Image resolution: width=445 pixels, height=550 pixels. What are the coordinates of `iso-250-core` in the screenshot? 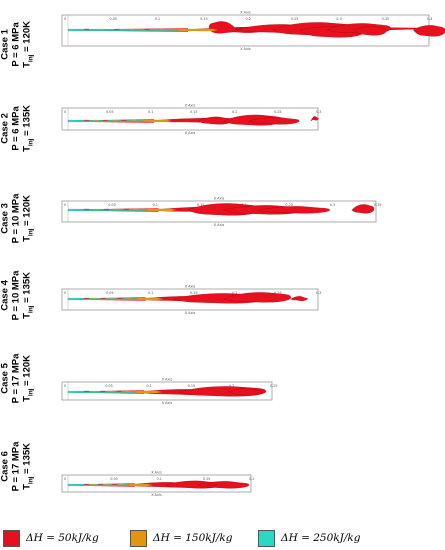 It's located at (123, 30).